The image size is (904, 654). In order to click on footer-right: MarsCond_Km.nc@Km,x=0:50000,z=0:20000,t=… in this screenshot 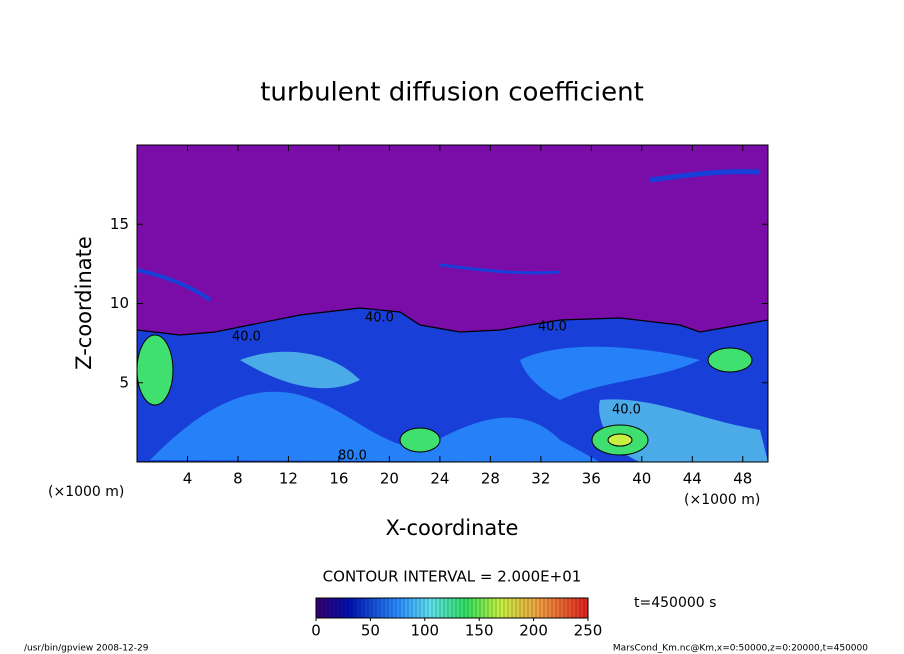, I will do `click(740, 649)`.